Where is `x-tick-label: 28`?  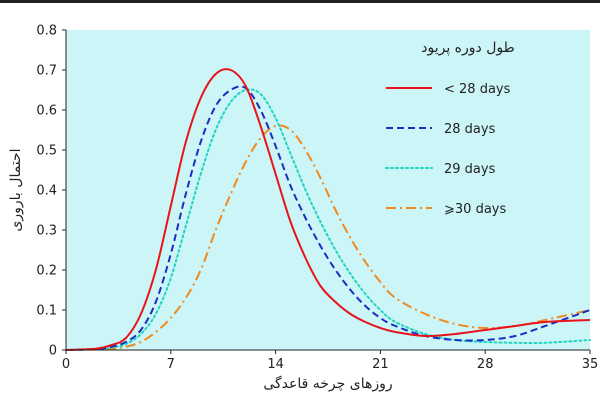 x-tick-label: 28 is located at coordinates (485, 364).